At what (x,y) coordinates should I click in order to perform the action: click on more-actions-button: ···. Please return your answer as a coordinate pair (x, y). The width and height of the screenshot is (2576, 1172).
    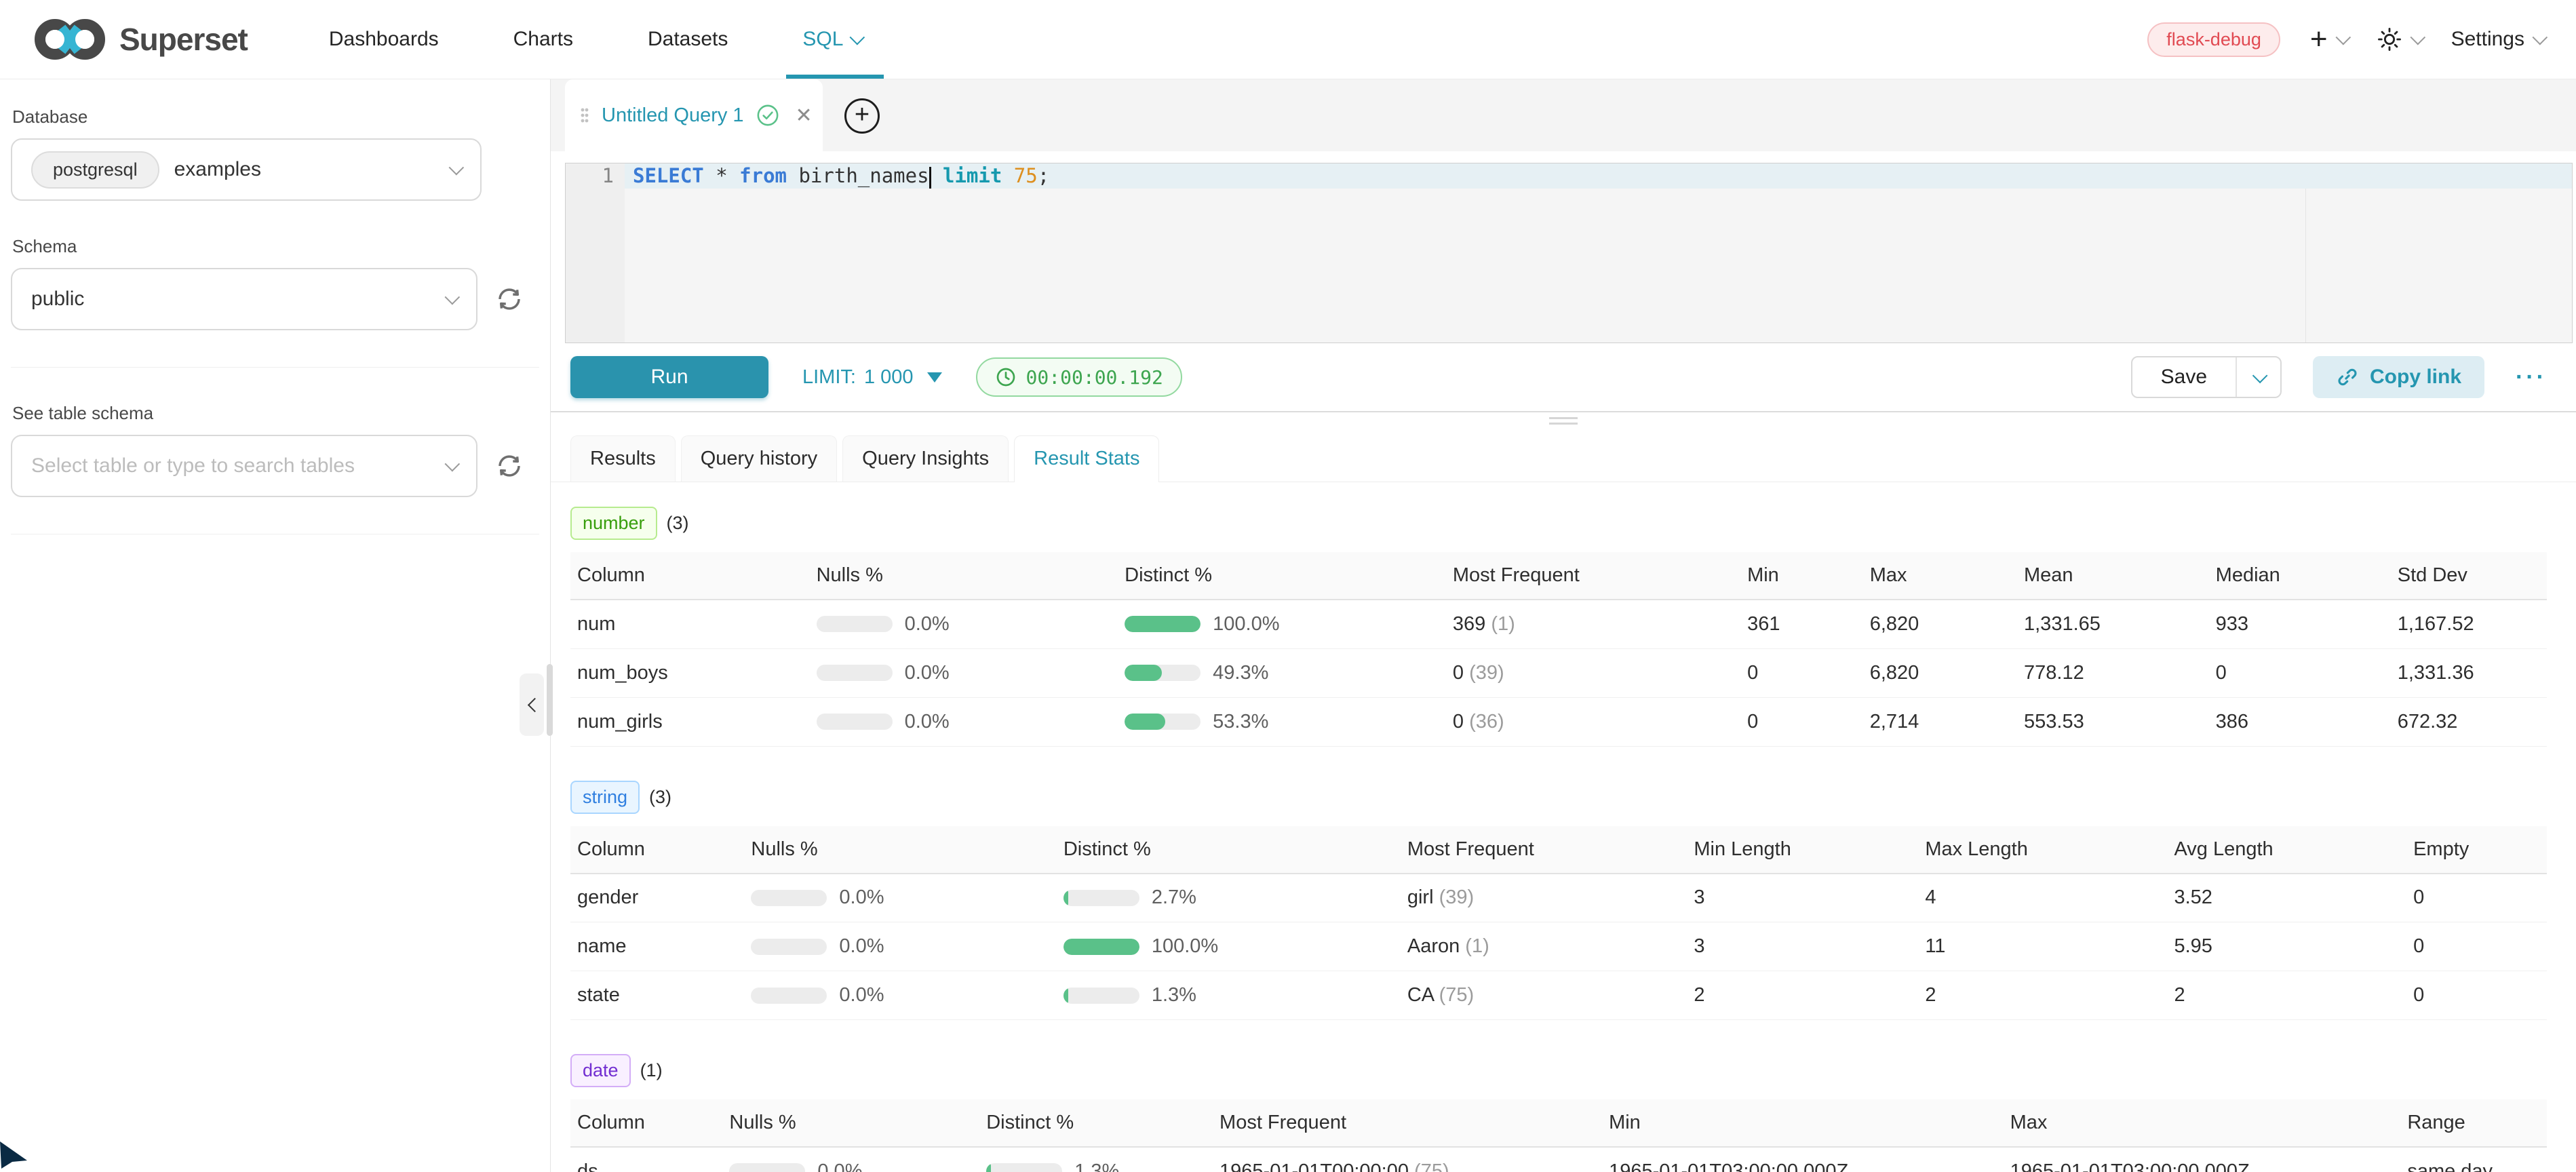
    Looking at the image, I should click on (2531, 377).